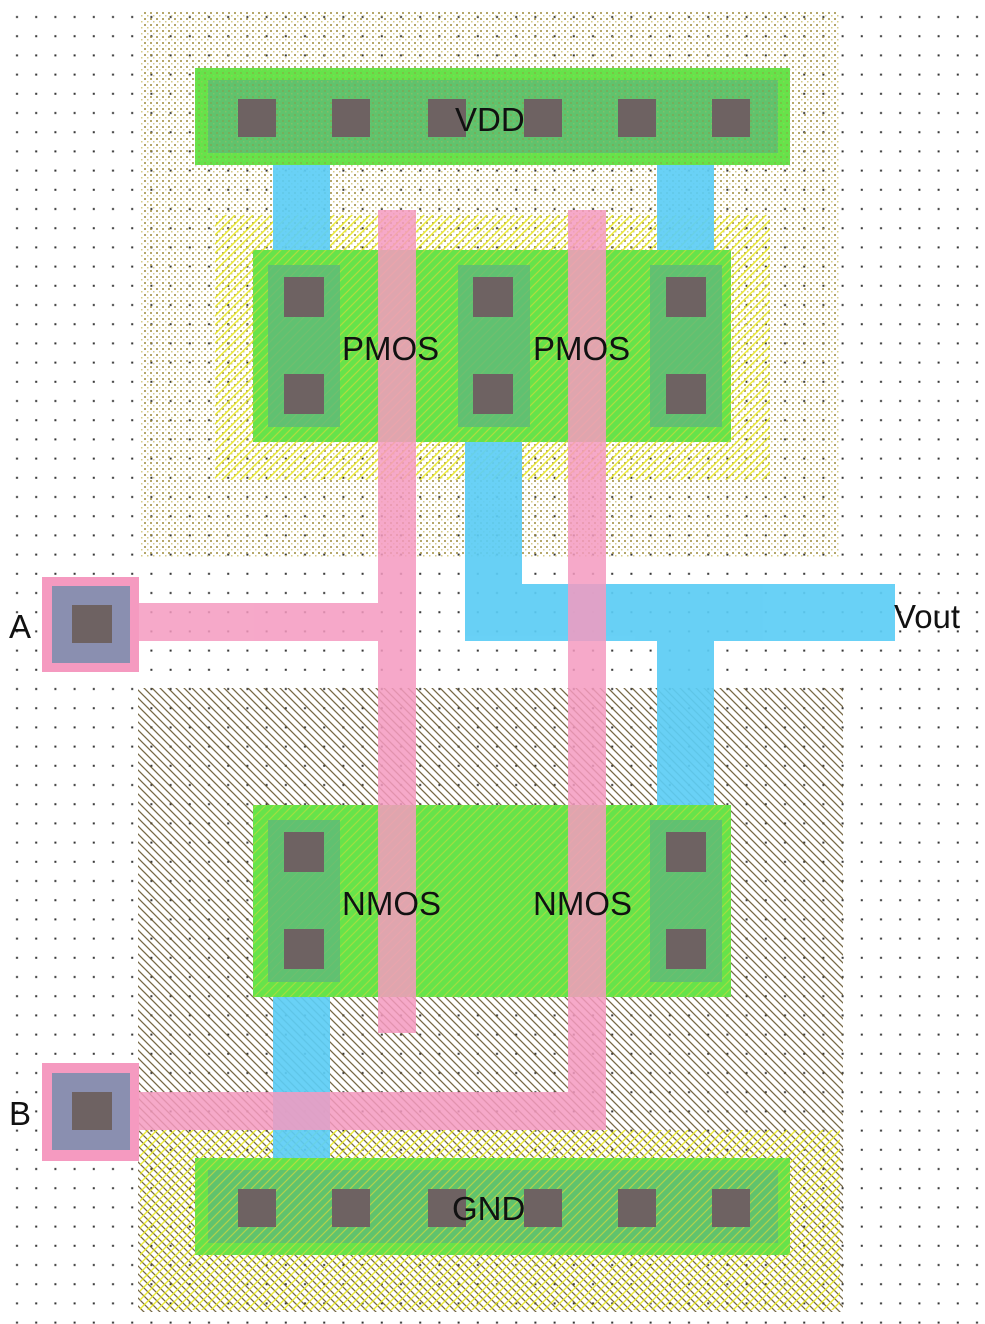 The image size is (985, 1324). I want to click on gnd-label: GND, so click(488, 1208).